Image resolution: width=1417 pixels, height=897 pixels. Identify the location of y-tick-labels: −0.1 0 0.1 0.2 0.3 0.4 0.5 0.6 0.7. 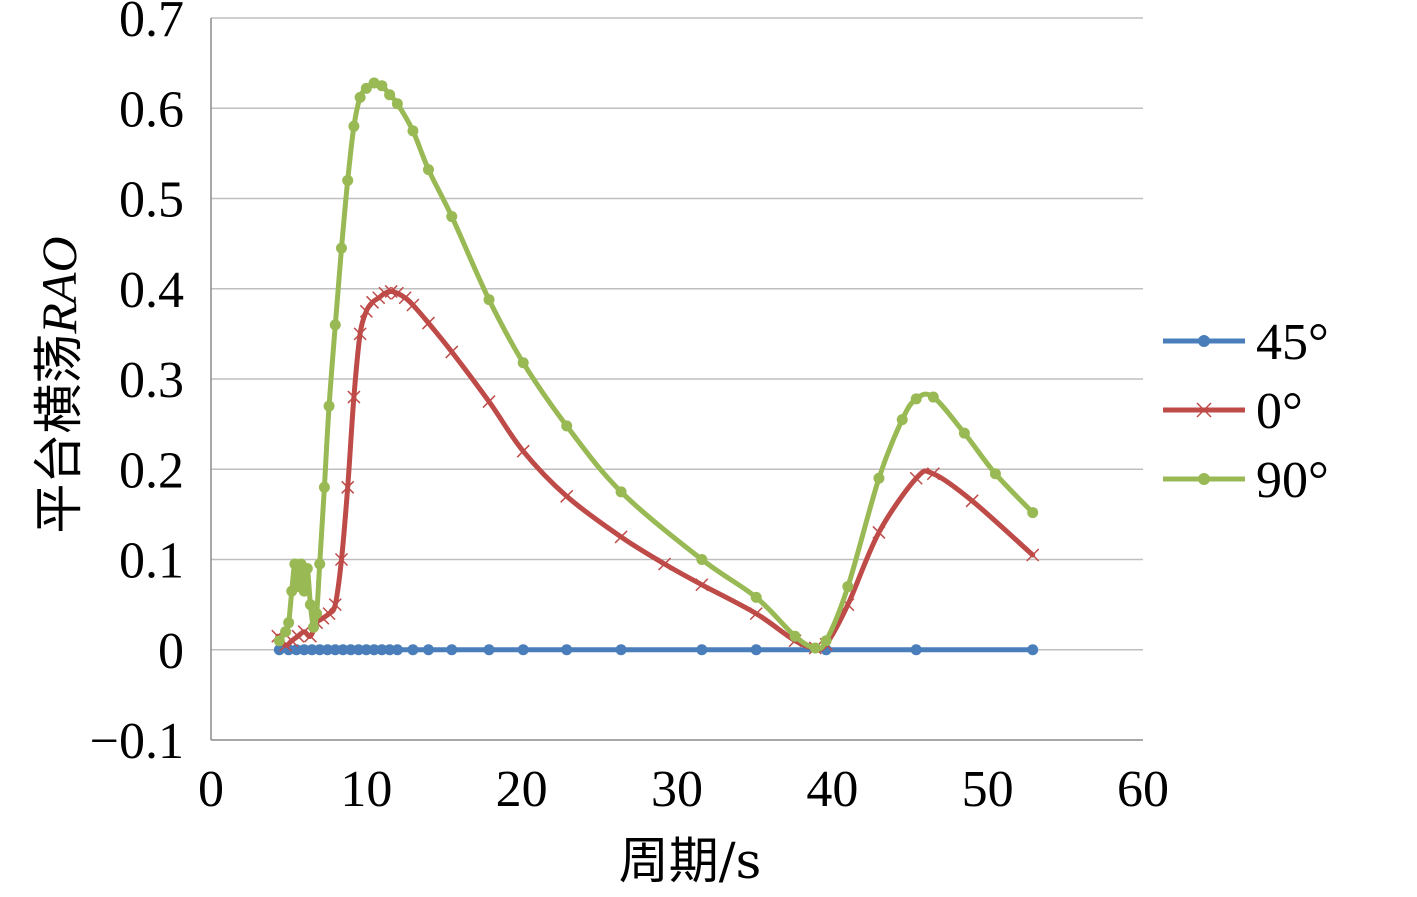
(137, 385).